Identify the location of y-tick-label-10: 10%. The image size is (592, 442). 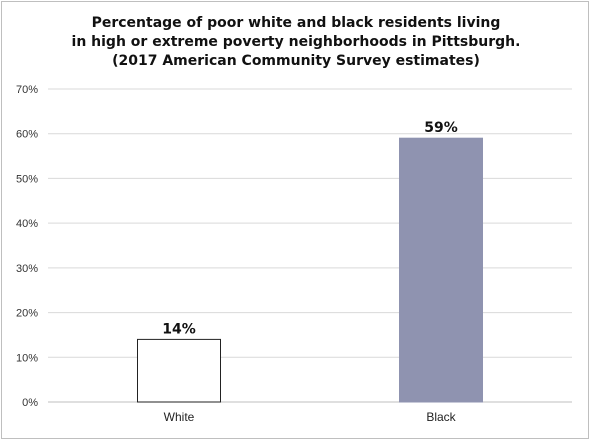
(27, 358).